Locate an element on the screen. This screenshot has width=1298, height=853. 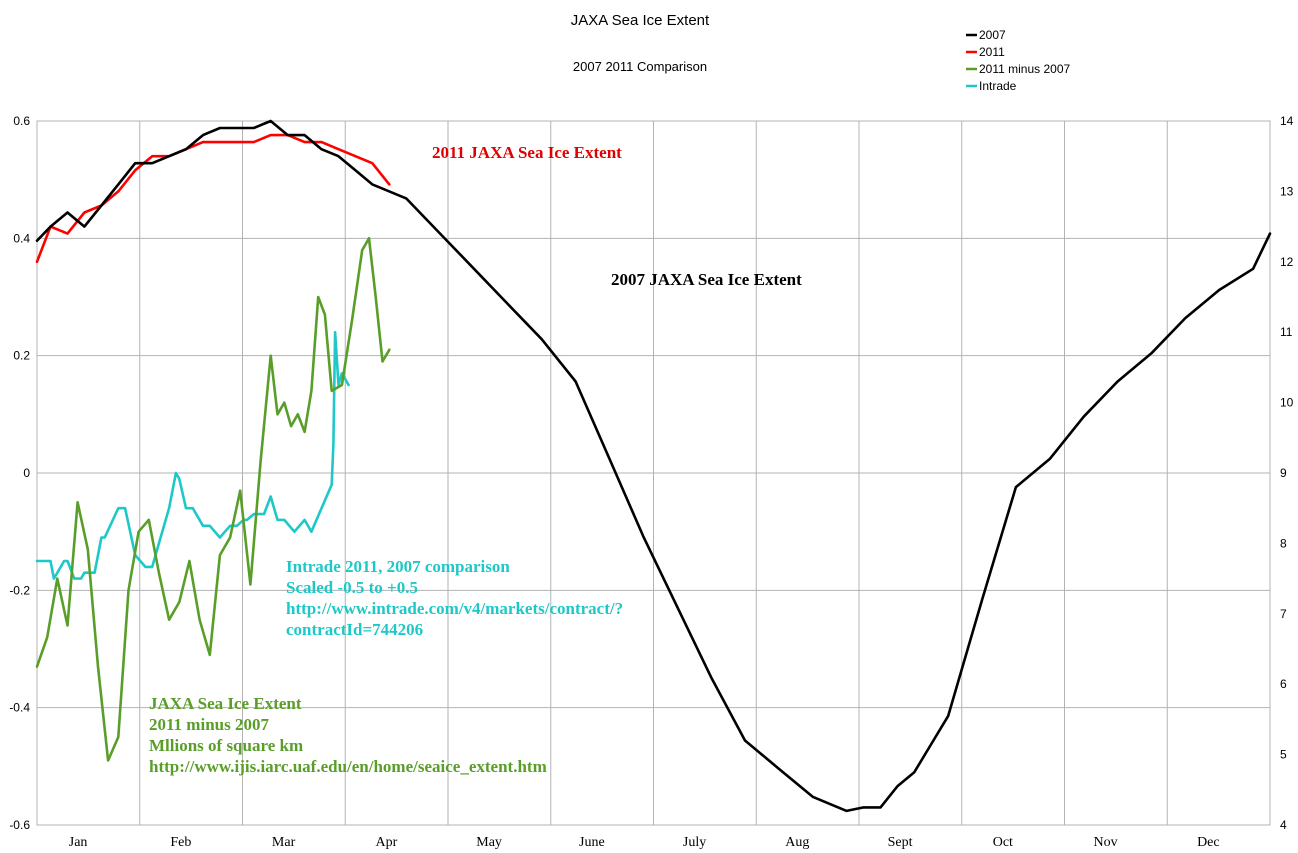
left-tick-label: 0.2 is located at coordinates (21, 356).